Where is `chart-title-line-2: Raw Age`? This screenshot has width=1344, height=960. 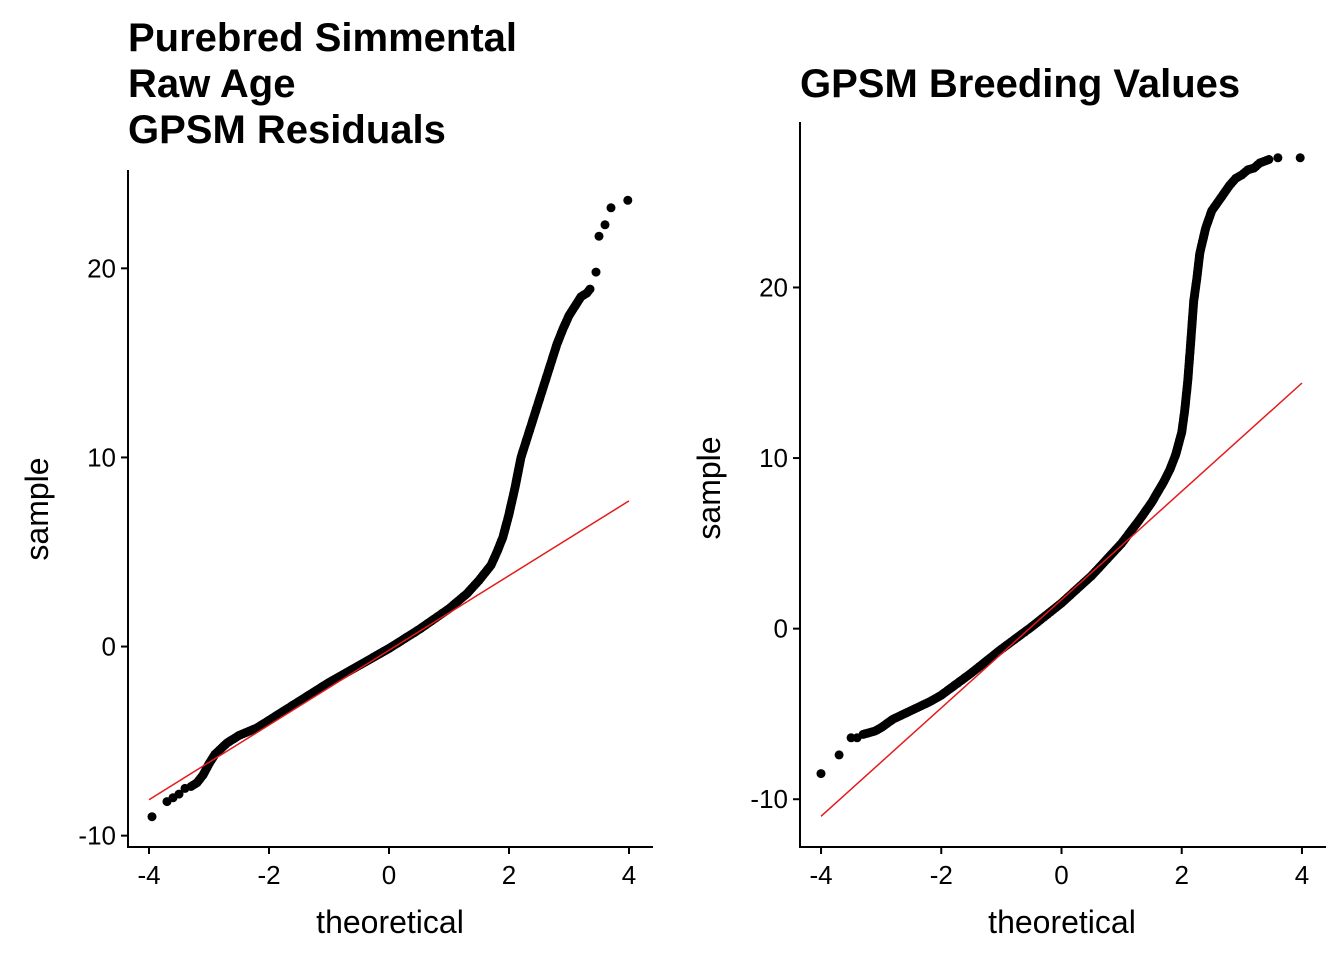 chart-title-line-2: Raw Age is located at coordinates (211, 84).